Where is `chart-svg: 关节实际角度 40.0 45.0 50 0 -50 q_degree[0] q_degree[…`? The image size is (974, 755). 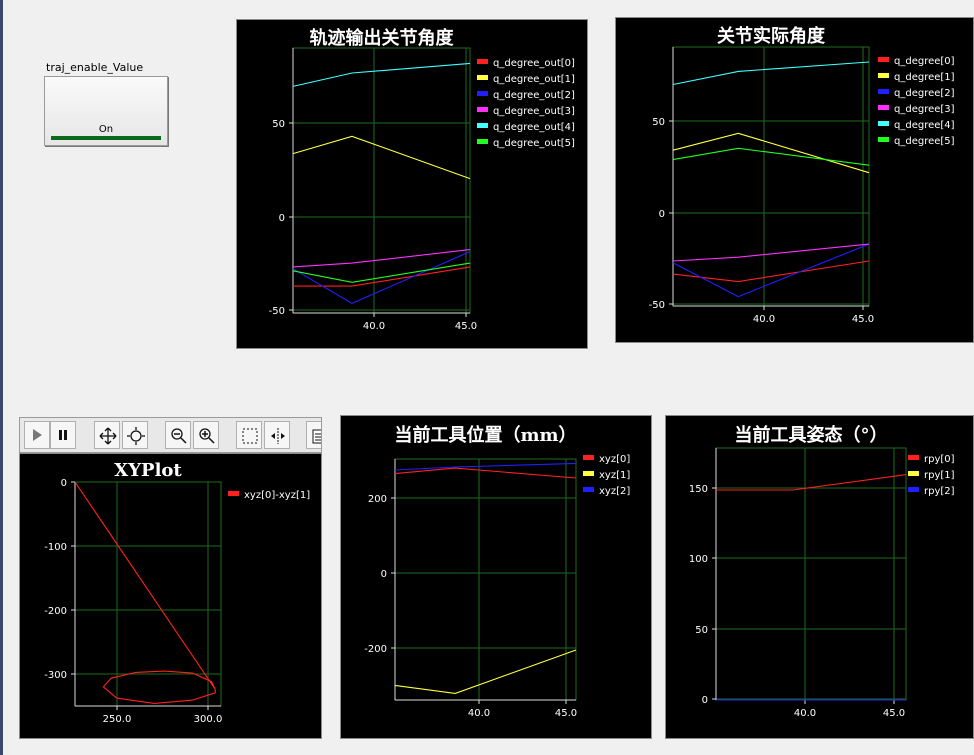
chart-svg: 关节实际角度 40.0 45.0 50 0 -50 q_degree[0] q_degree[… is located at coordinates (802, 175).